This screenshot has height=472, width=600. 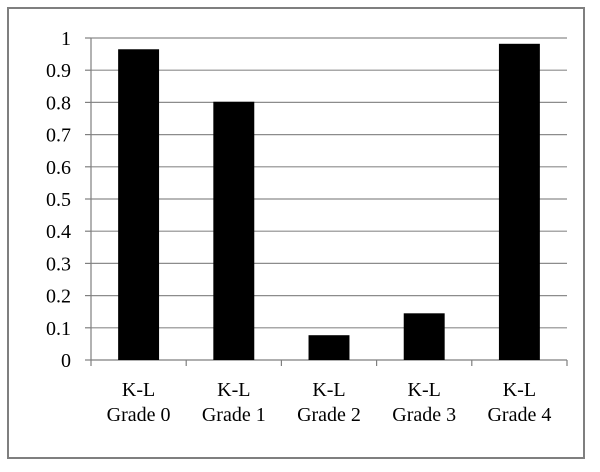 What do you see at coordinates (58, 232) in the screenshot?
I see `y-tick-label: 0.4` at bounding box center [58, 232].